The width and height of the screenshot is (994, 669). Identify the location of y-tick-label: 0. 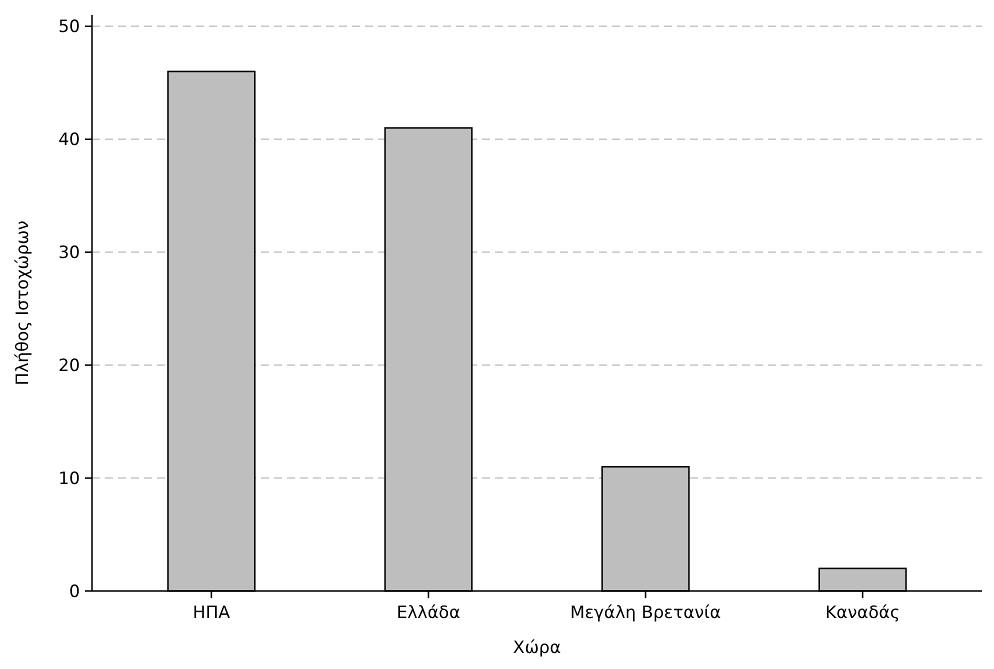
(74, 592).